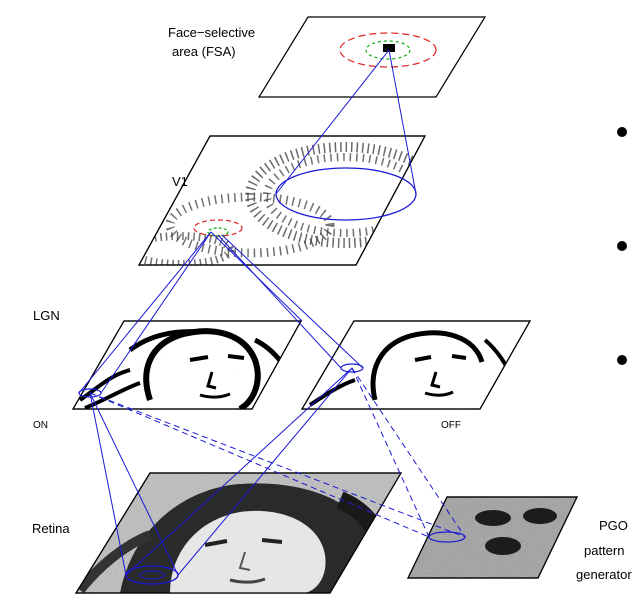  What do you see at coordinates (152, 575) in the screenshot?
I see `retina-on-center` at bounding box center [152, 575].